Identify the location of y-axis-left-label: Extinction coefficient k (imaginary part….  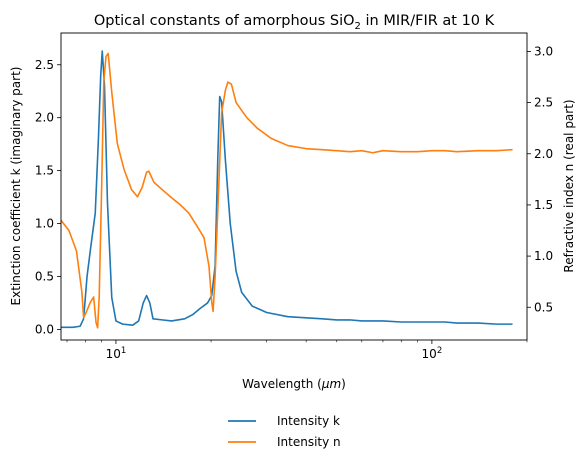
(16, 186).